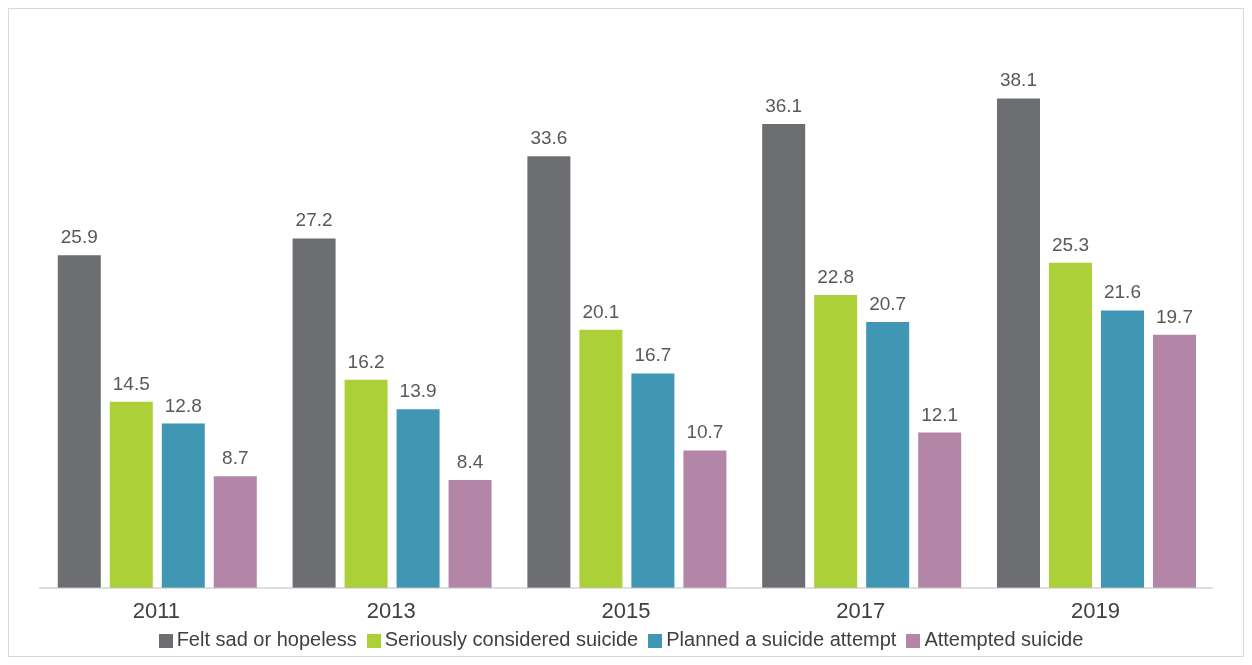 Image resolution: width=1252 pixels, height=665 pixels. Describe the element at coordinates (1070, 244) in the screenshot. I see `data-label: 25.3` at that location.